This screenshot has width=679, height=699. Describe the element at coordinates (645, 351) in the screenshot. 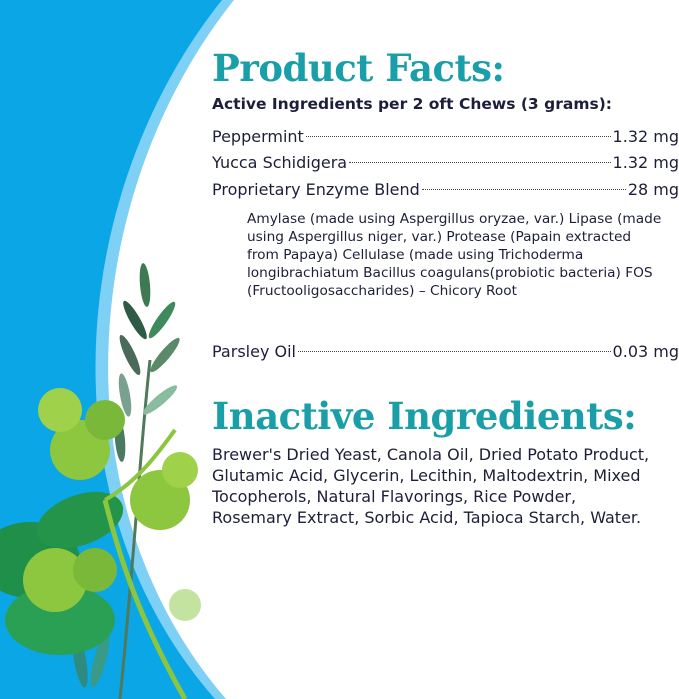

I see `ingredient-amount: 0.03 mg` at that location.